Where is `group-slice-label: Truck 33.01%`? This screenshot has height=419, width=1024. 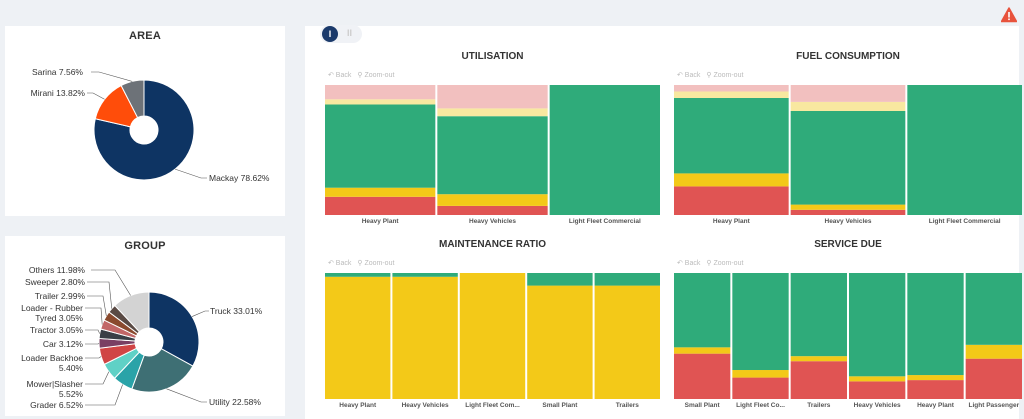 group-slice-label: Truck 33.01% is located at coordinates (236, 311).